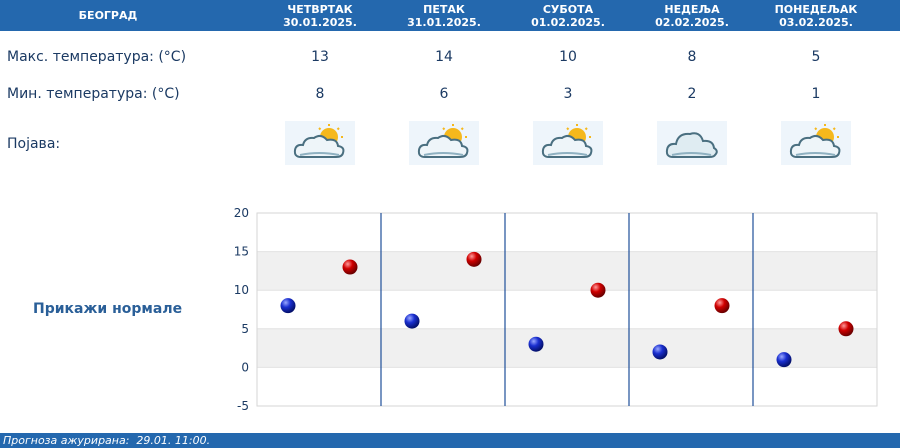 The width and height of the screenshot is (900, 448). I want to click on y-tick-label: 0, so click(245, 367).